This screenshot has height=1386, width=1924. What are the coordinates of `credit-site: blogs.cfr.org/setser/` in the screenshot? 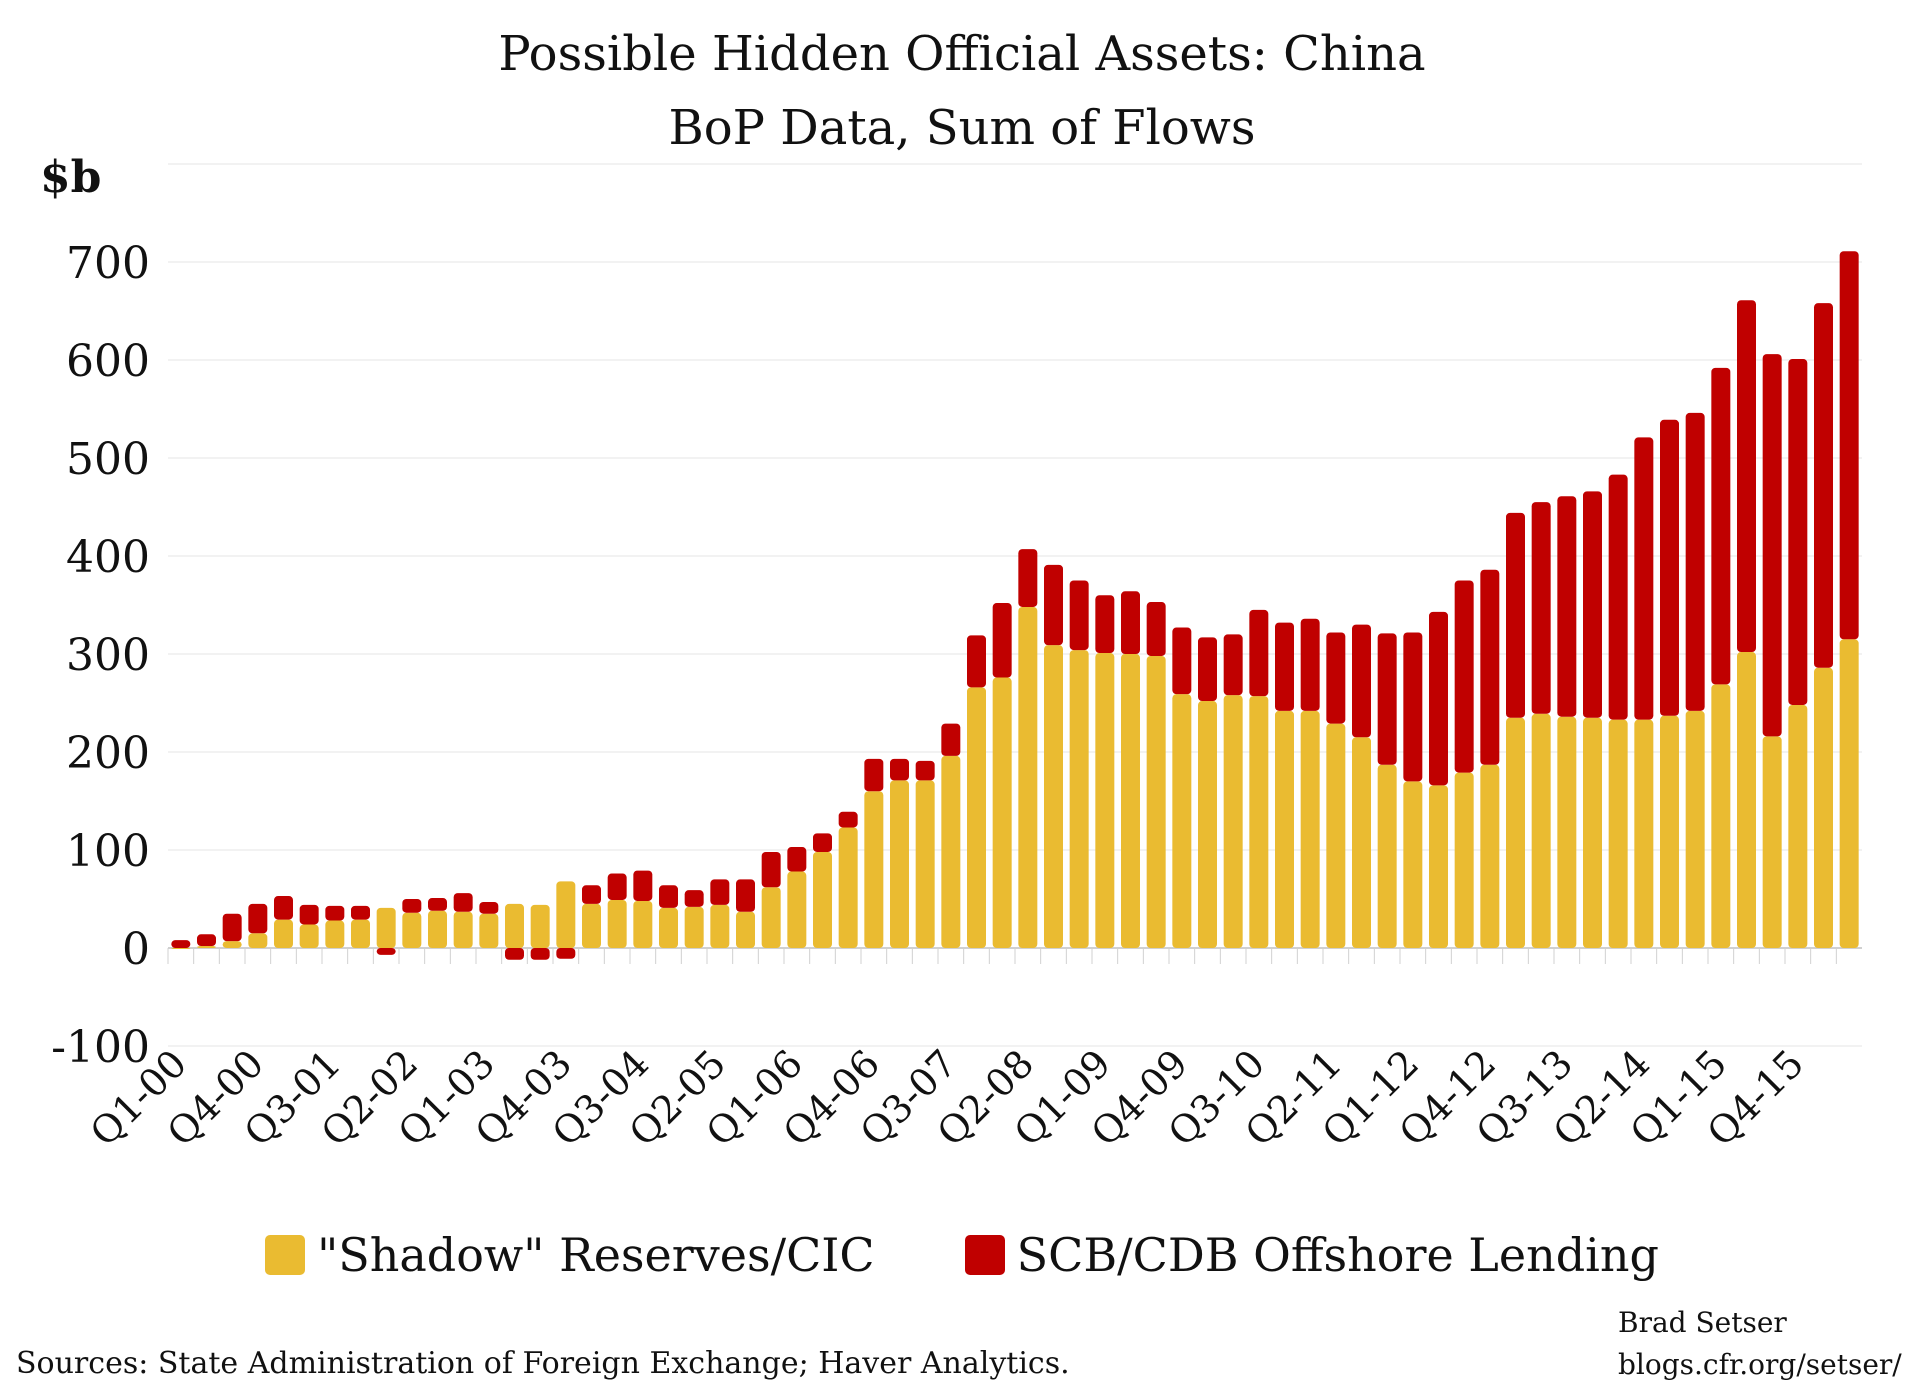 It's located at (1760, 1364).